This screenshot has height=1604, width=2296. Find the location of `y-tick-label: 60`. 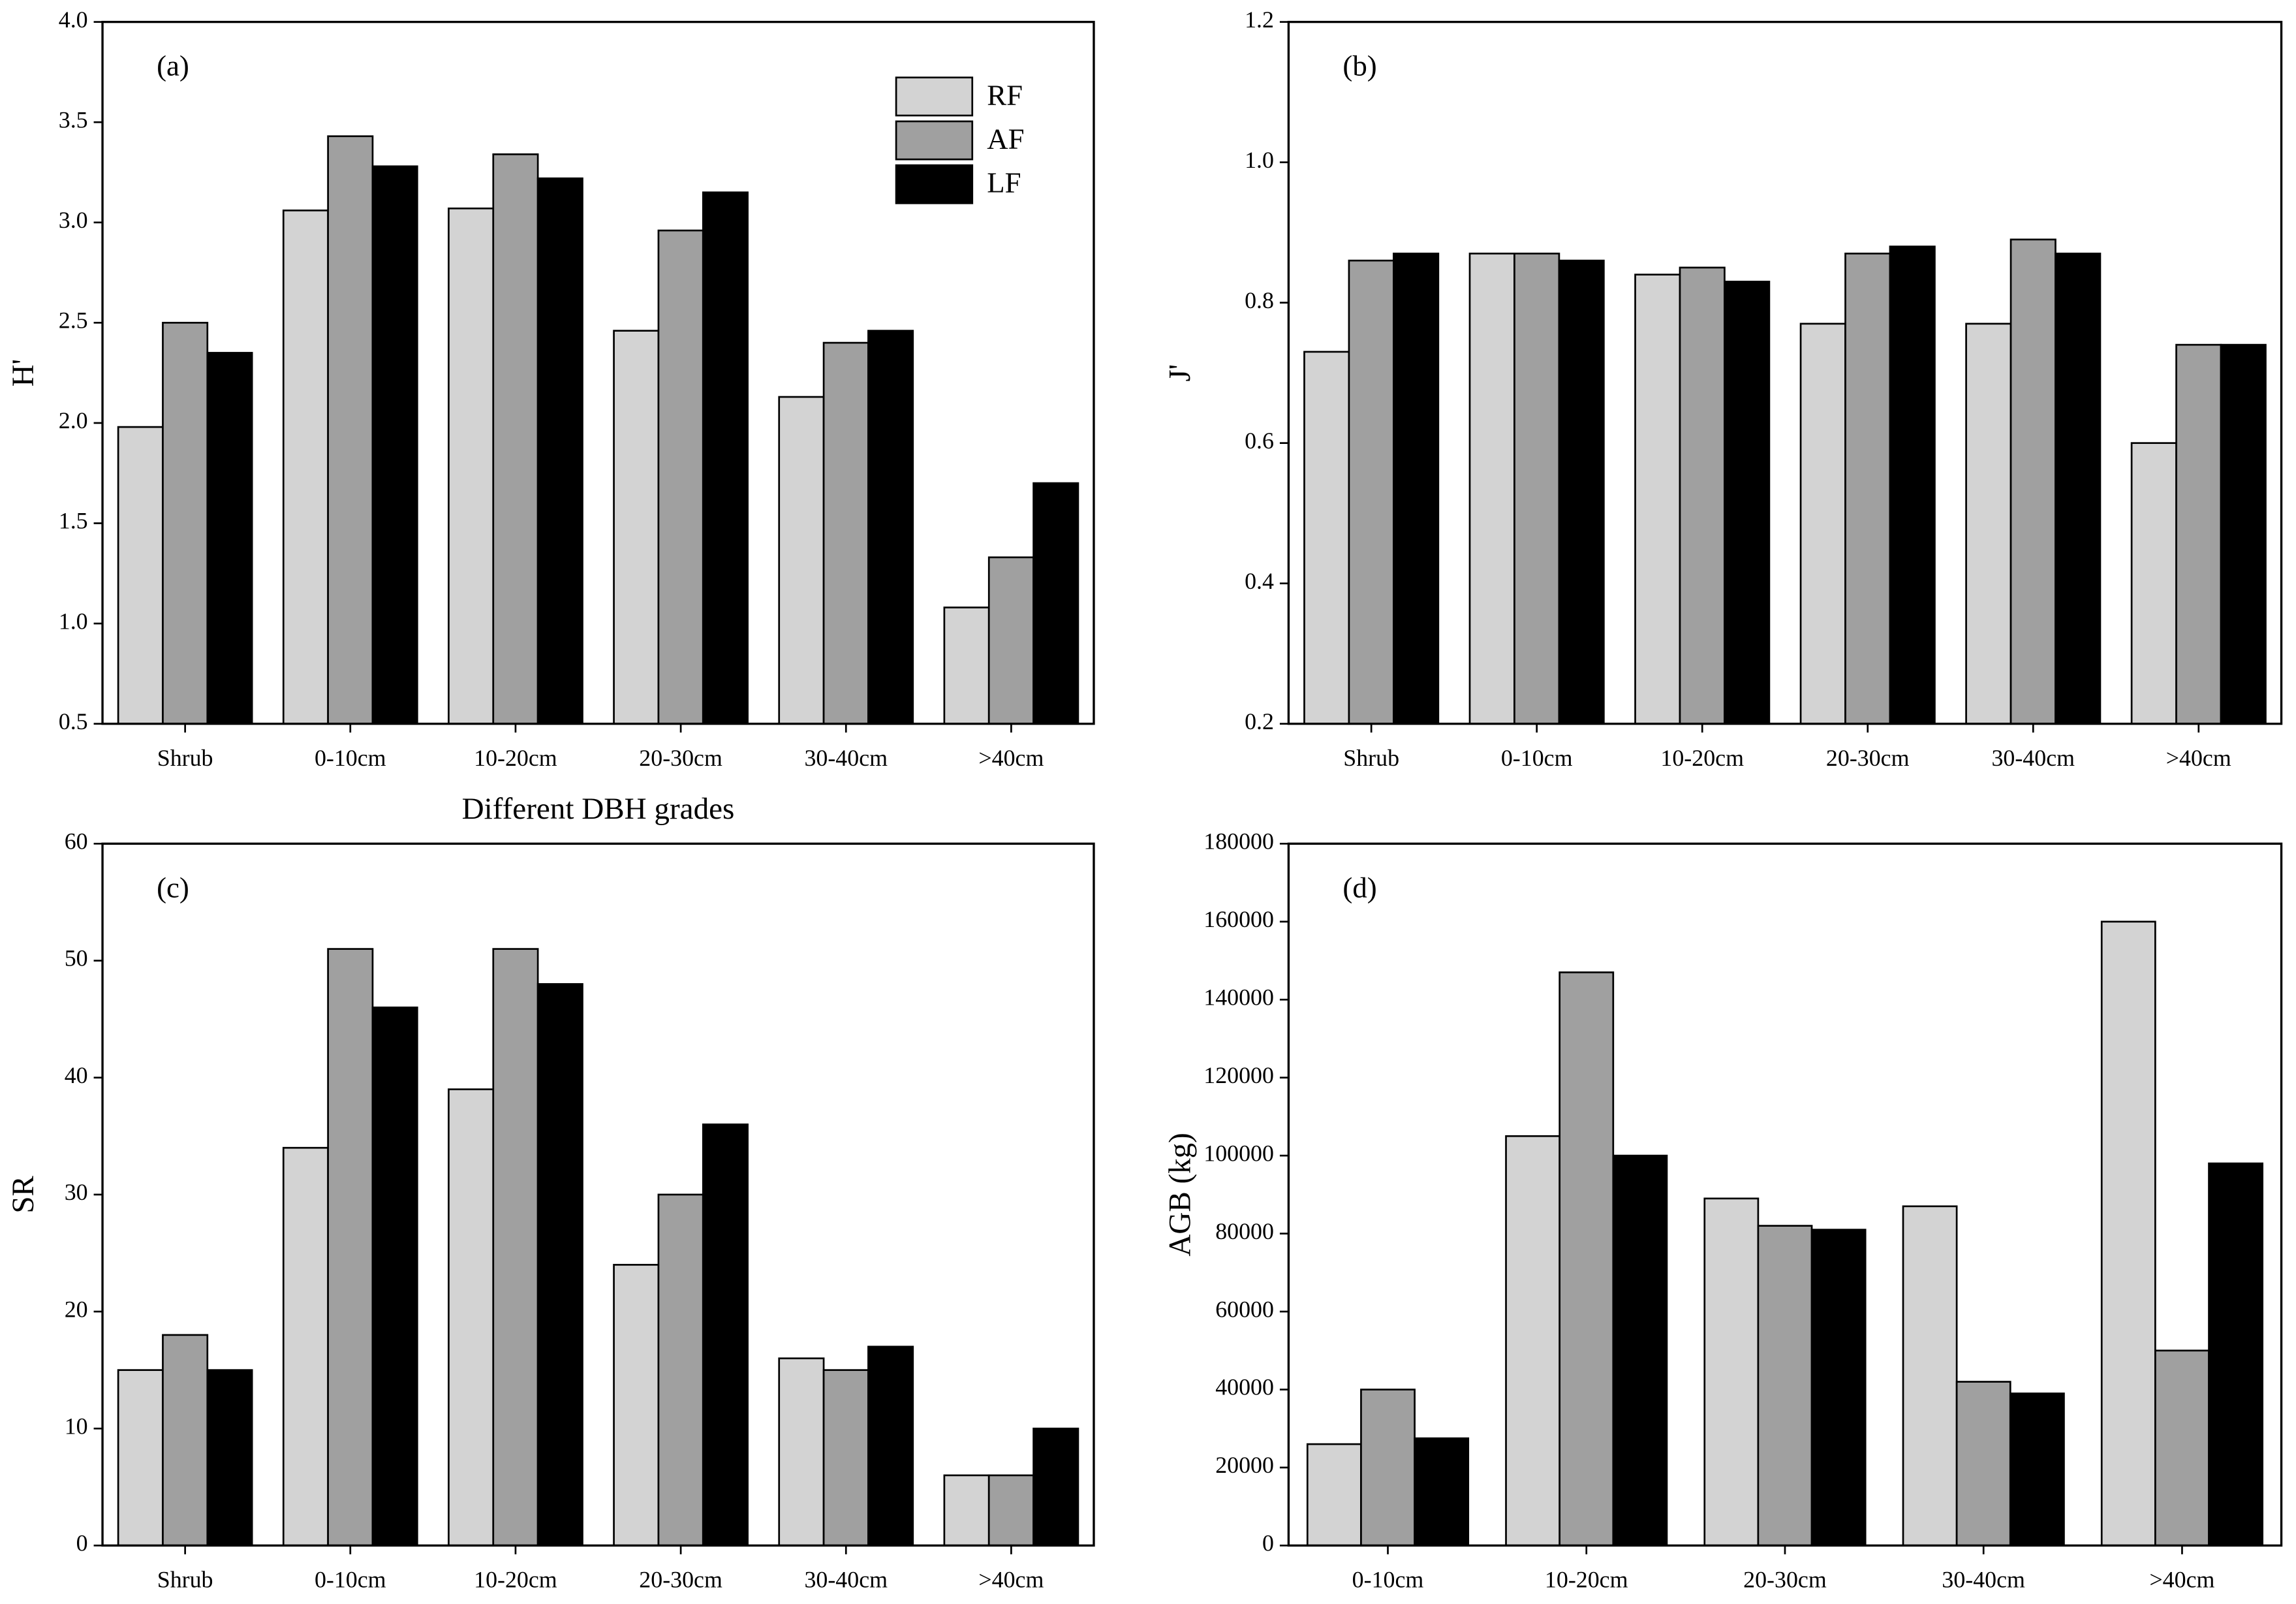

y-tick-label: 60 is located at coordinates (76, 842).